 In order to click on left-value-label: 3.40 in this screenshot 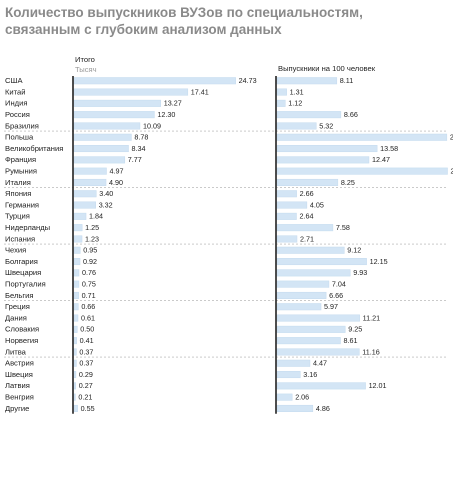, I will do `click(106, 193)`.